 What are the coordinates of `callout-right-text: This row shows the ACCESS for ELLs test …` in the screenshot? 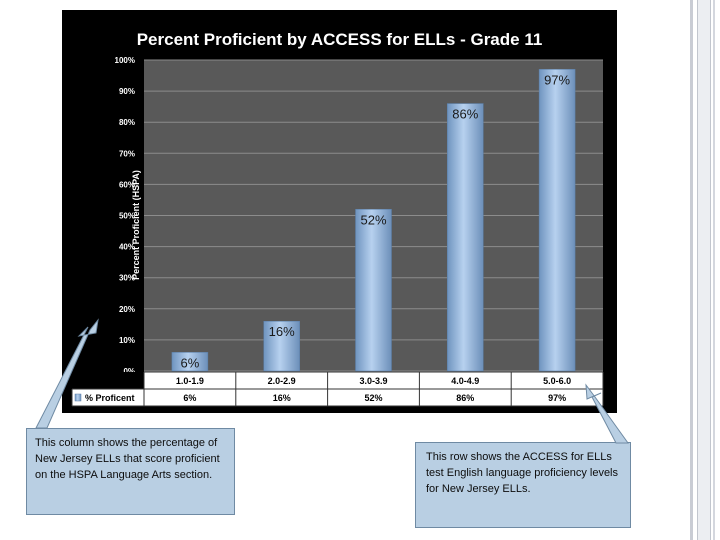 It's located at (522, 473).